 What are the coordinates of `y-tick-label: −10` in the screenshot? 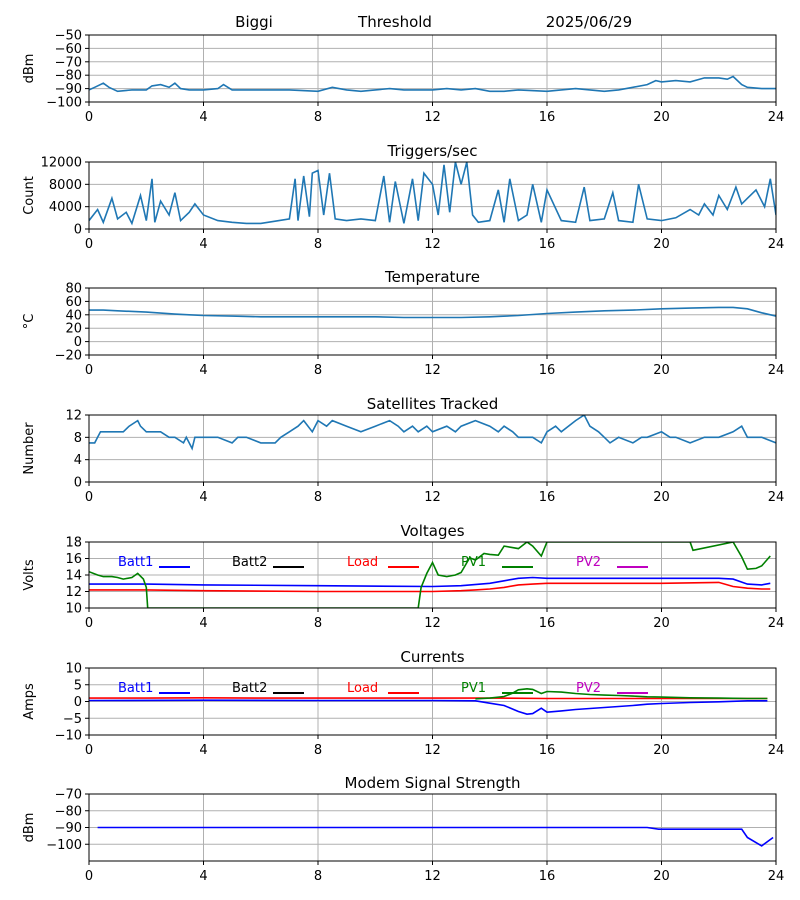 It's located at (68, 736).